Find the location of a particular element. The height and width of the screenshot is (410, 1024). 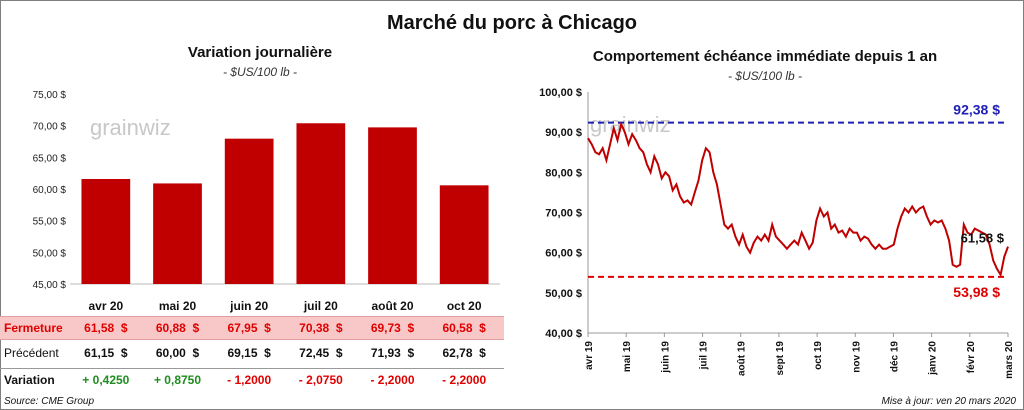

row-label: Précédent is located at coordinates (31, 353).